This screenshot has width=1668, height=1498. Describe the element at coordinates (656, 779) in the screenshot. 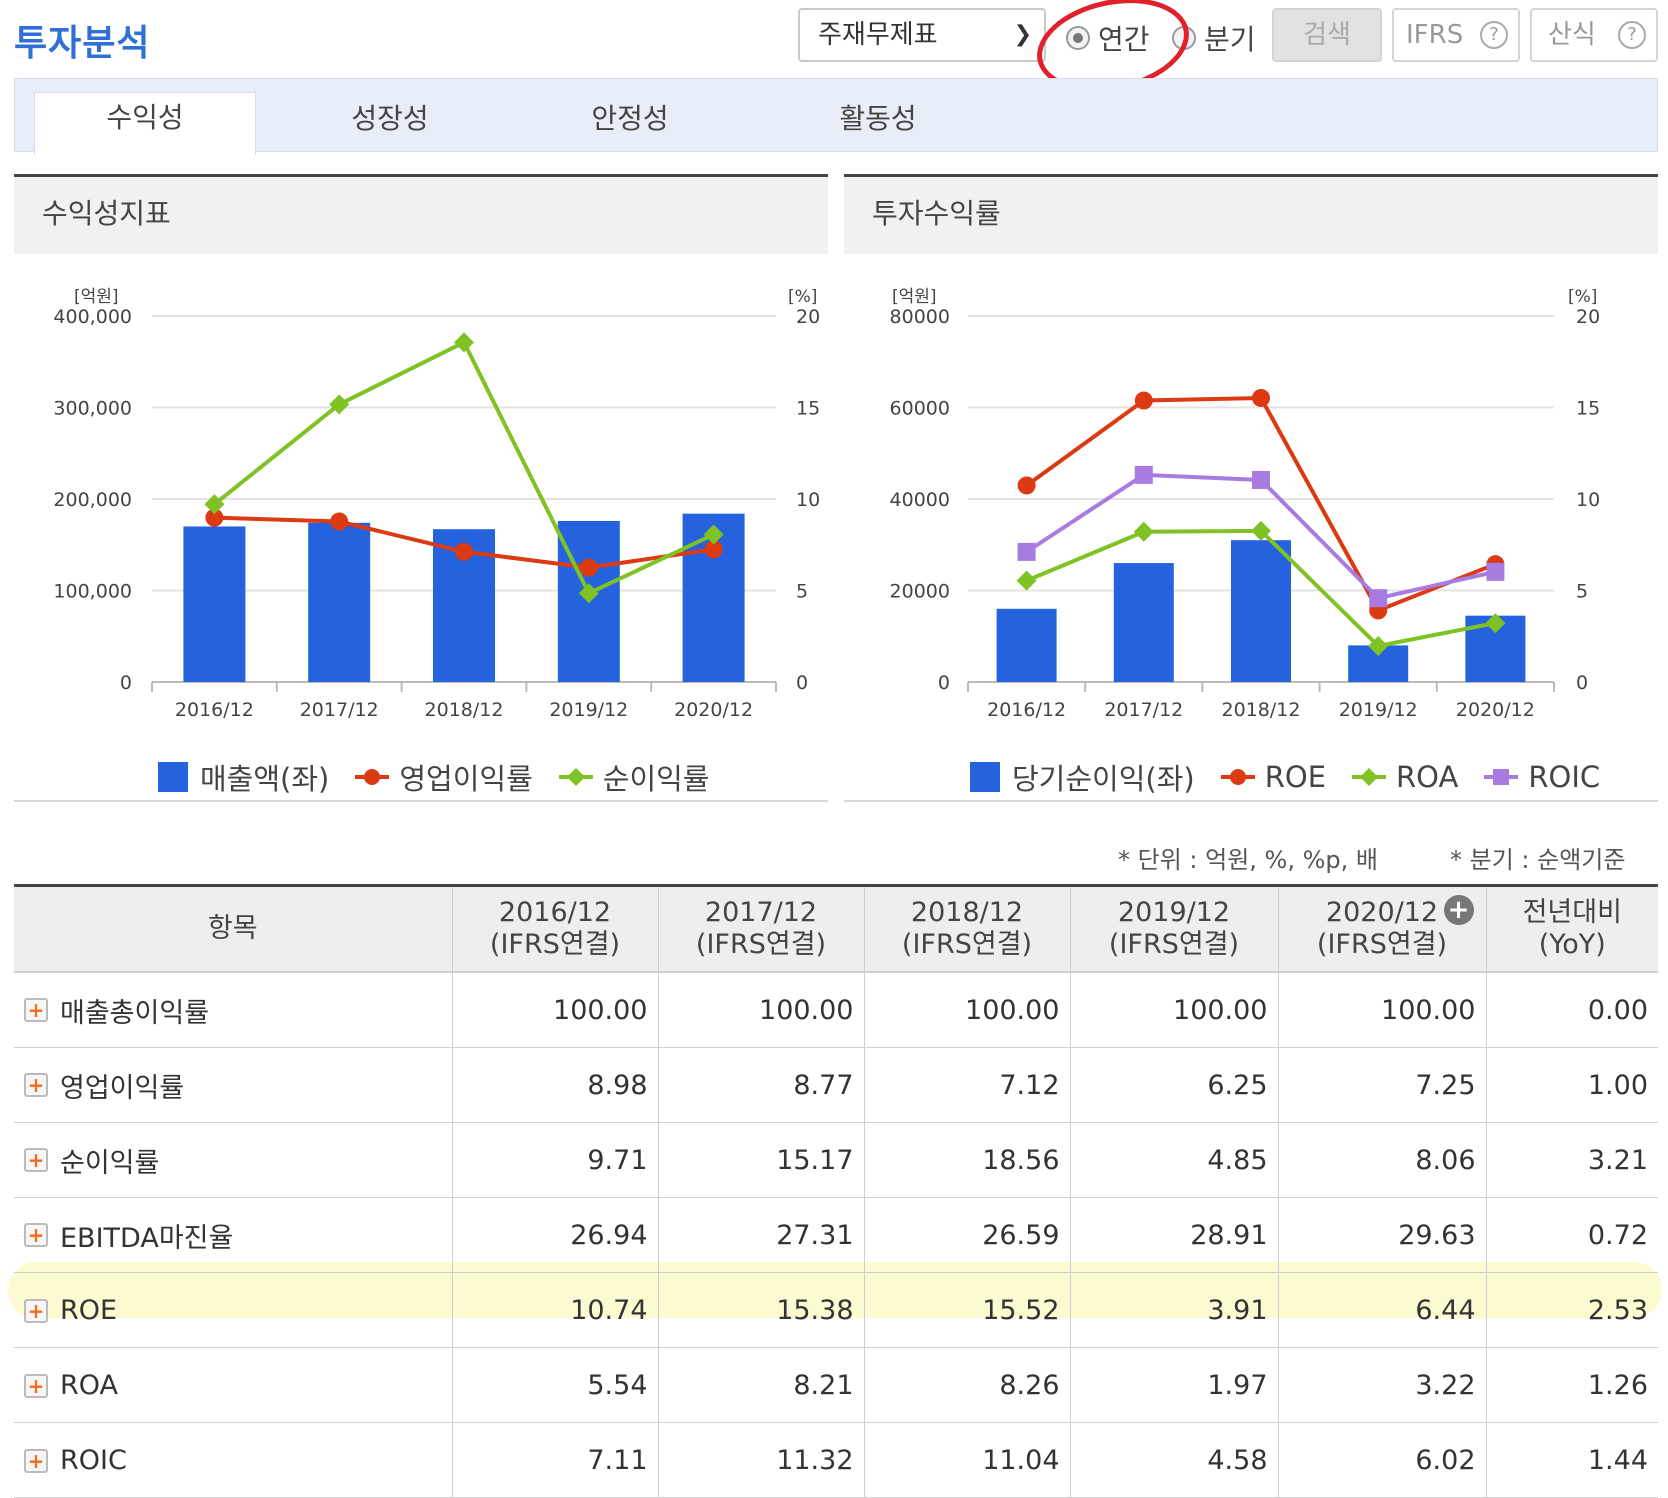

I see `legend-label: 순이익률` at that location.